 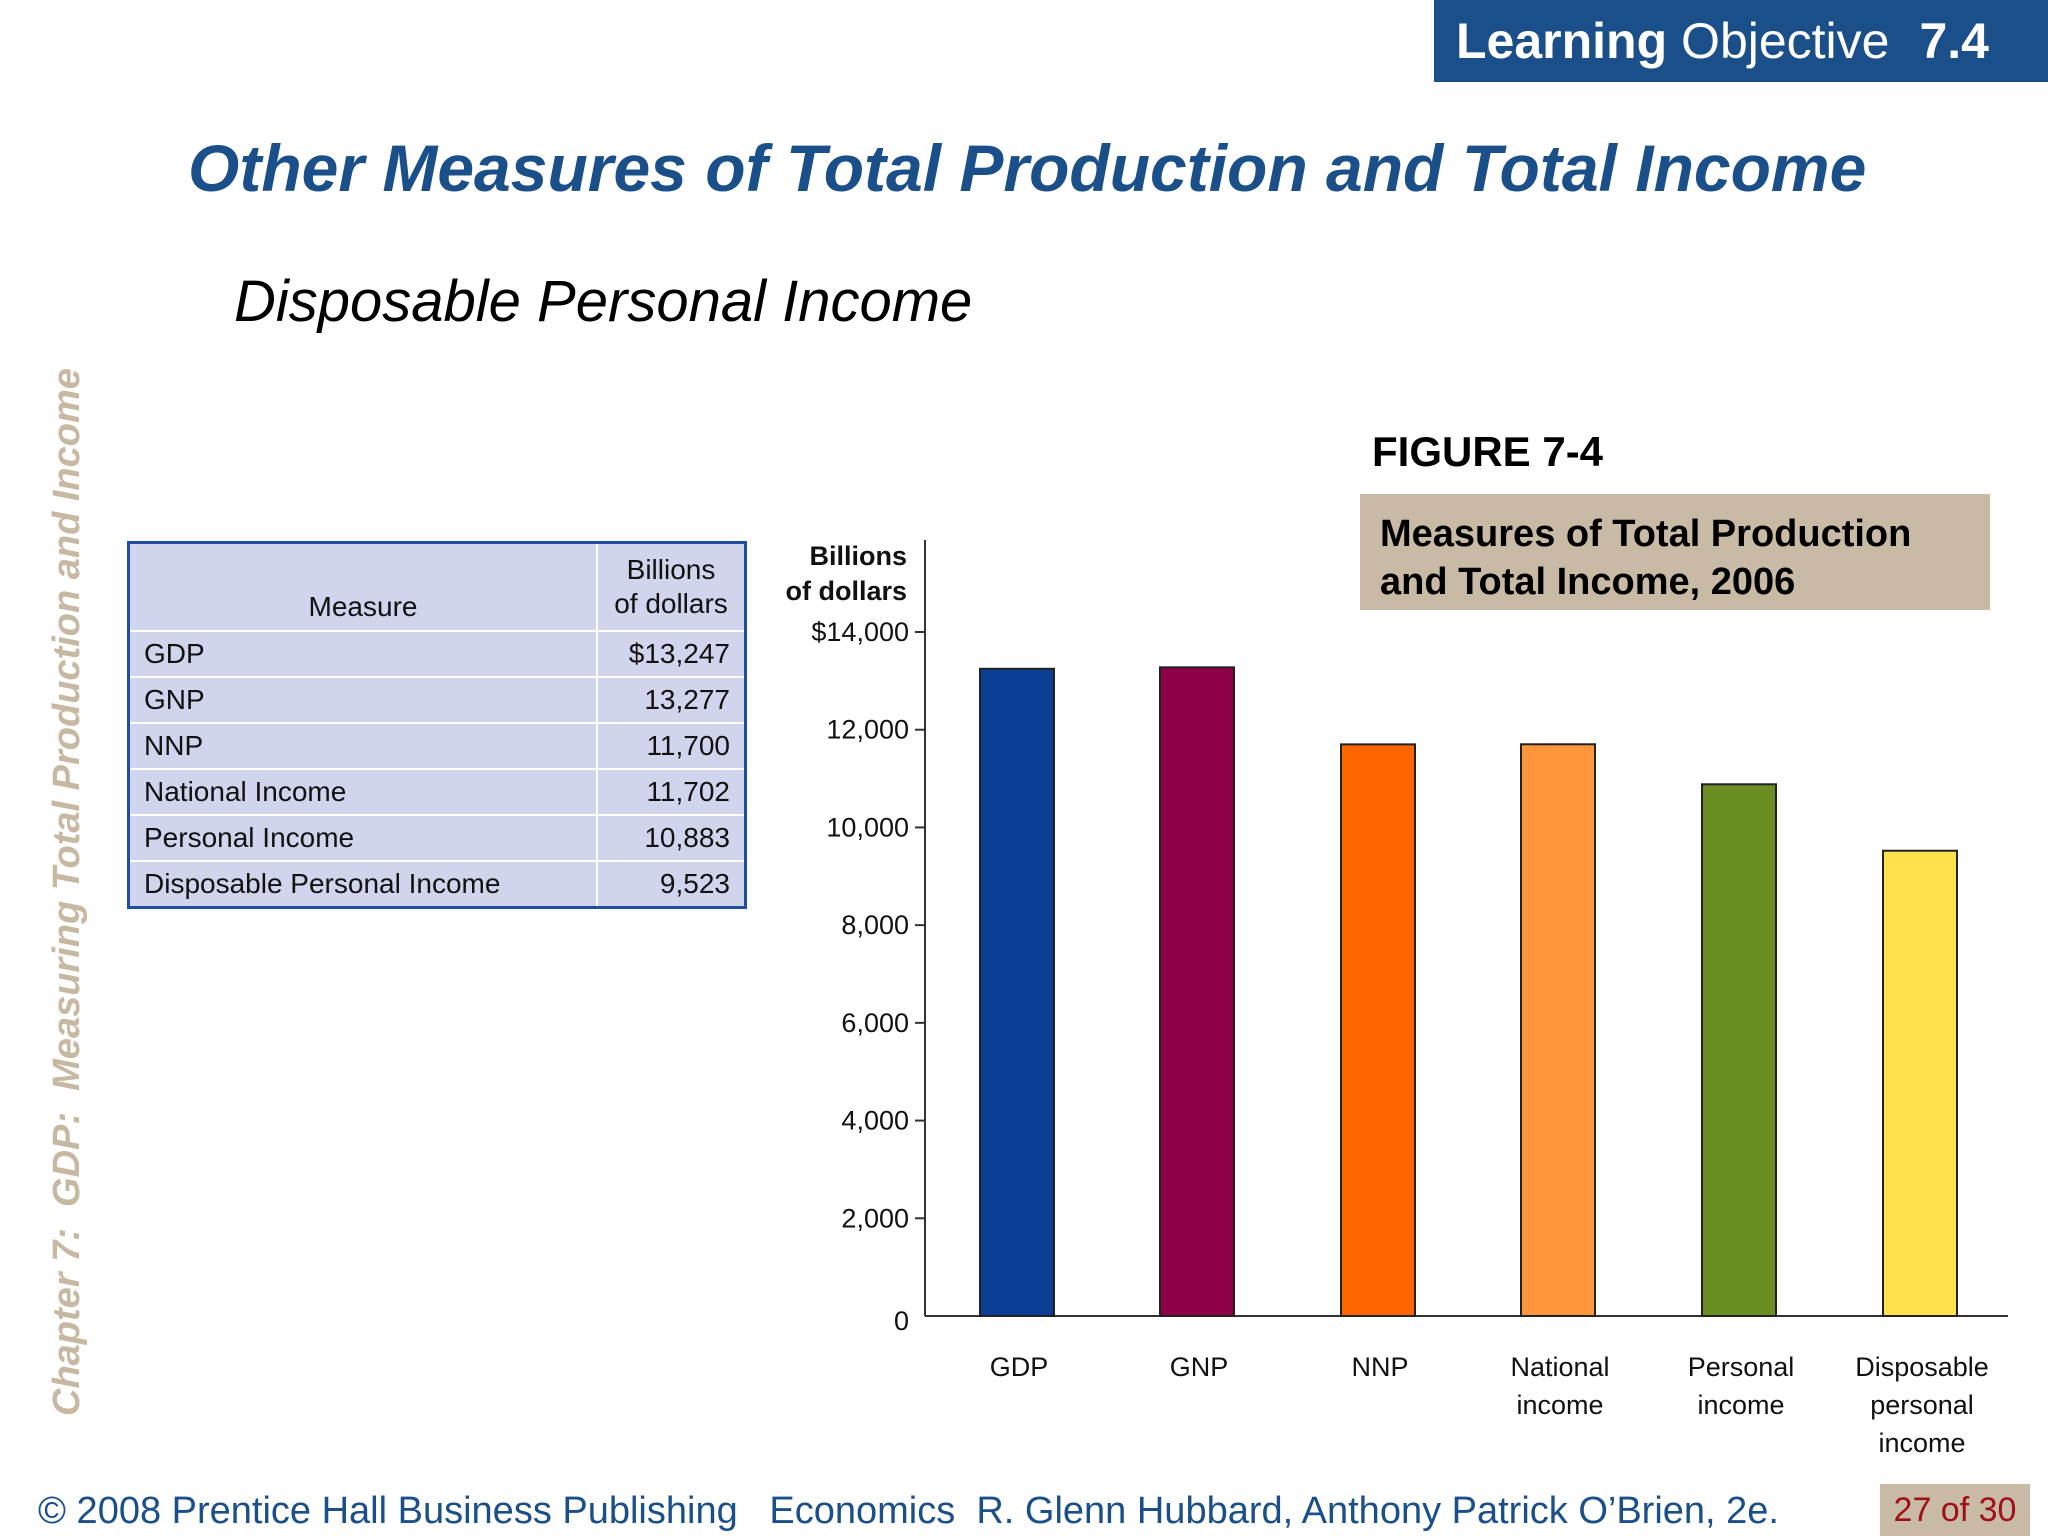 What do you see at coordinates (1922, 1367) in the screenshot?
I see `x-category-label: Disposable` at bounding box center [1922, 1367].